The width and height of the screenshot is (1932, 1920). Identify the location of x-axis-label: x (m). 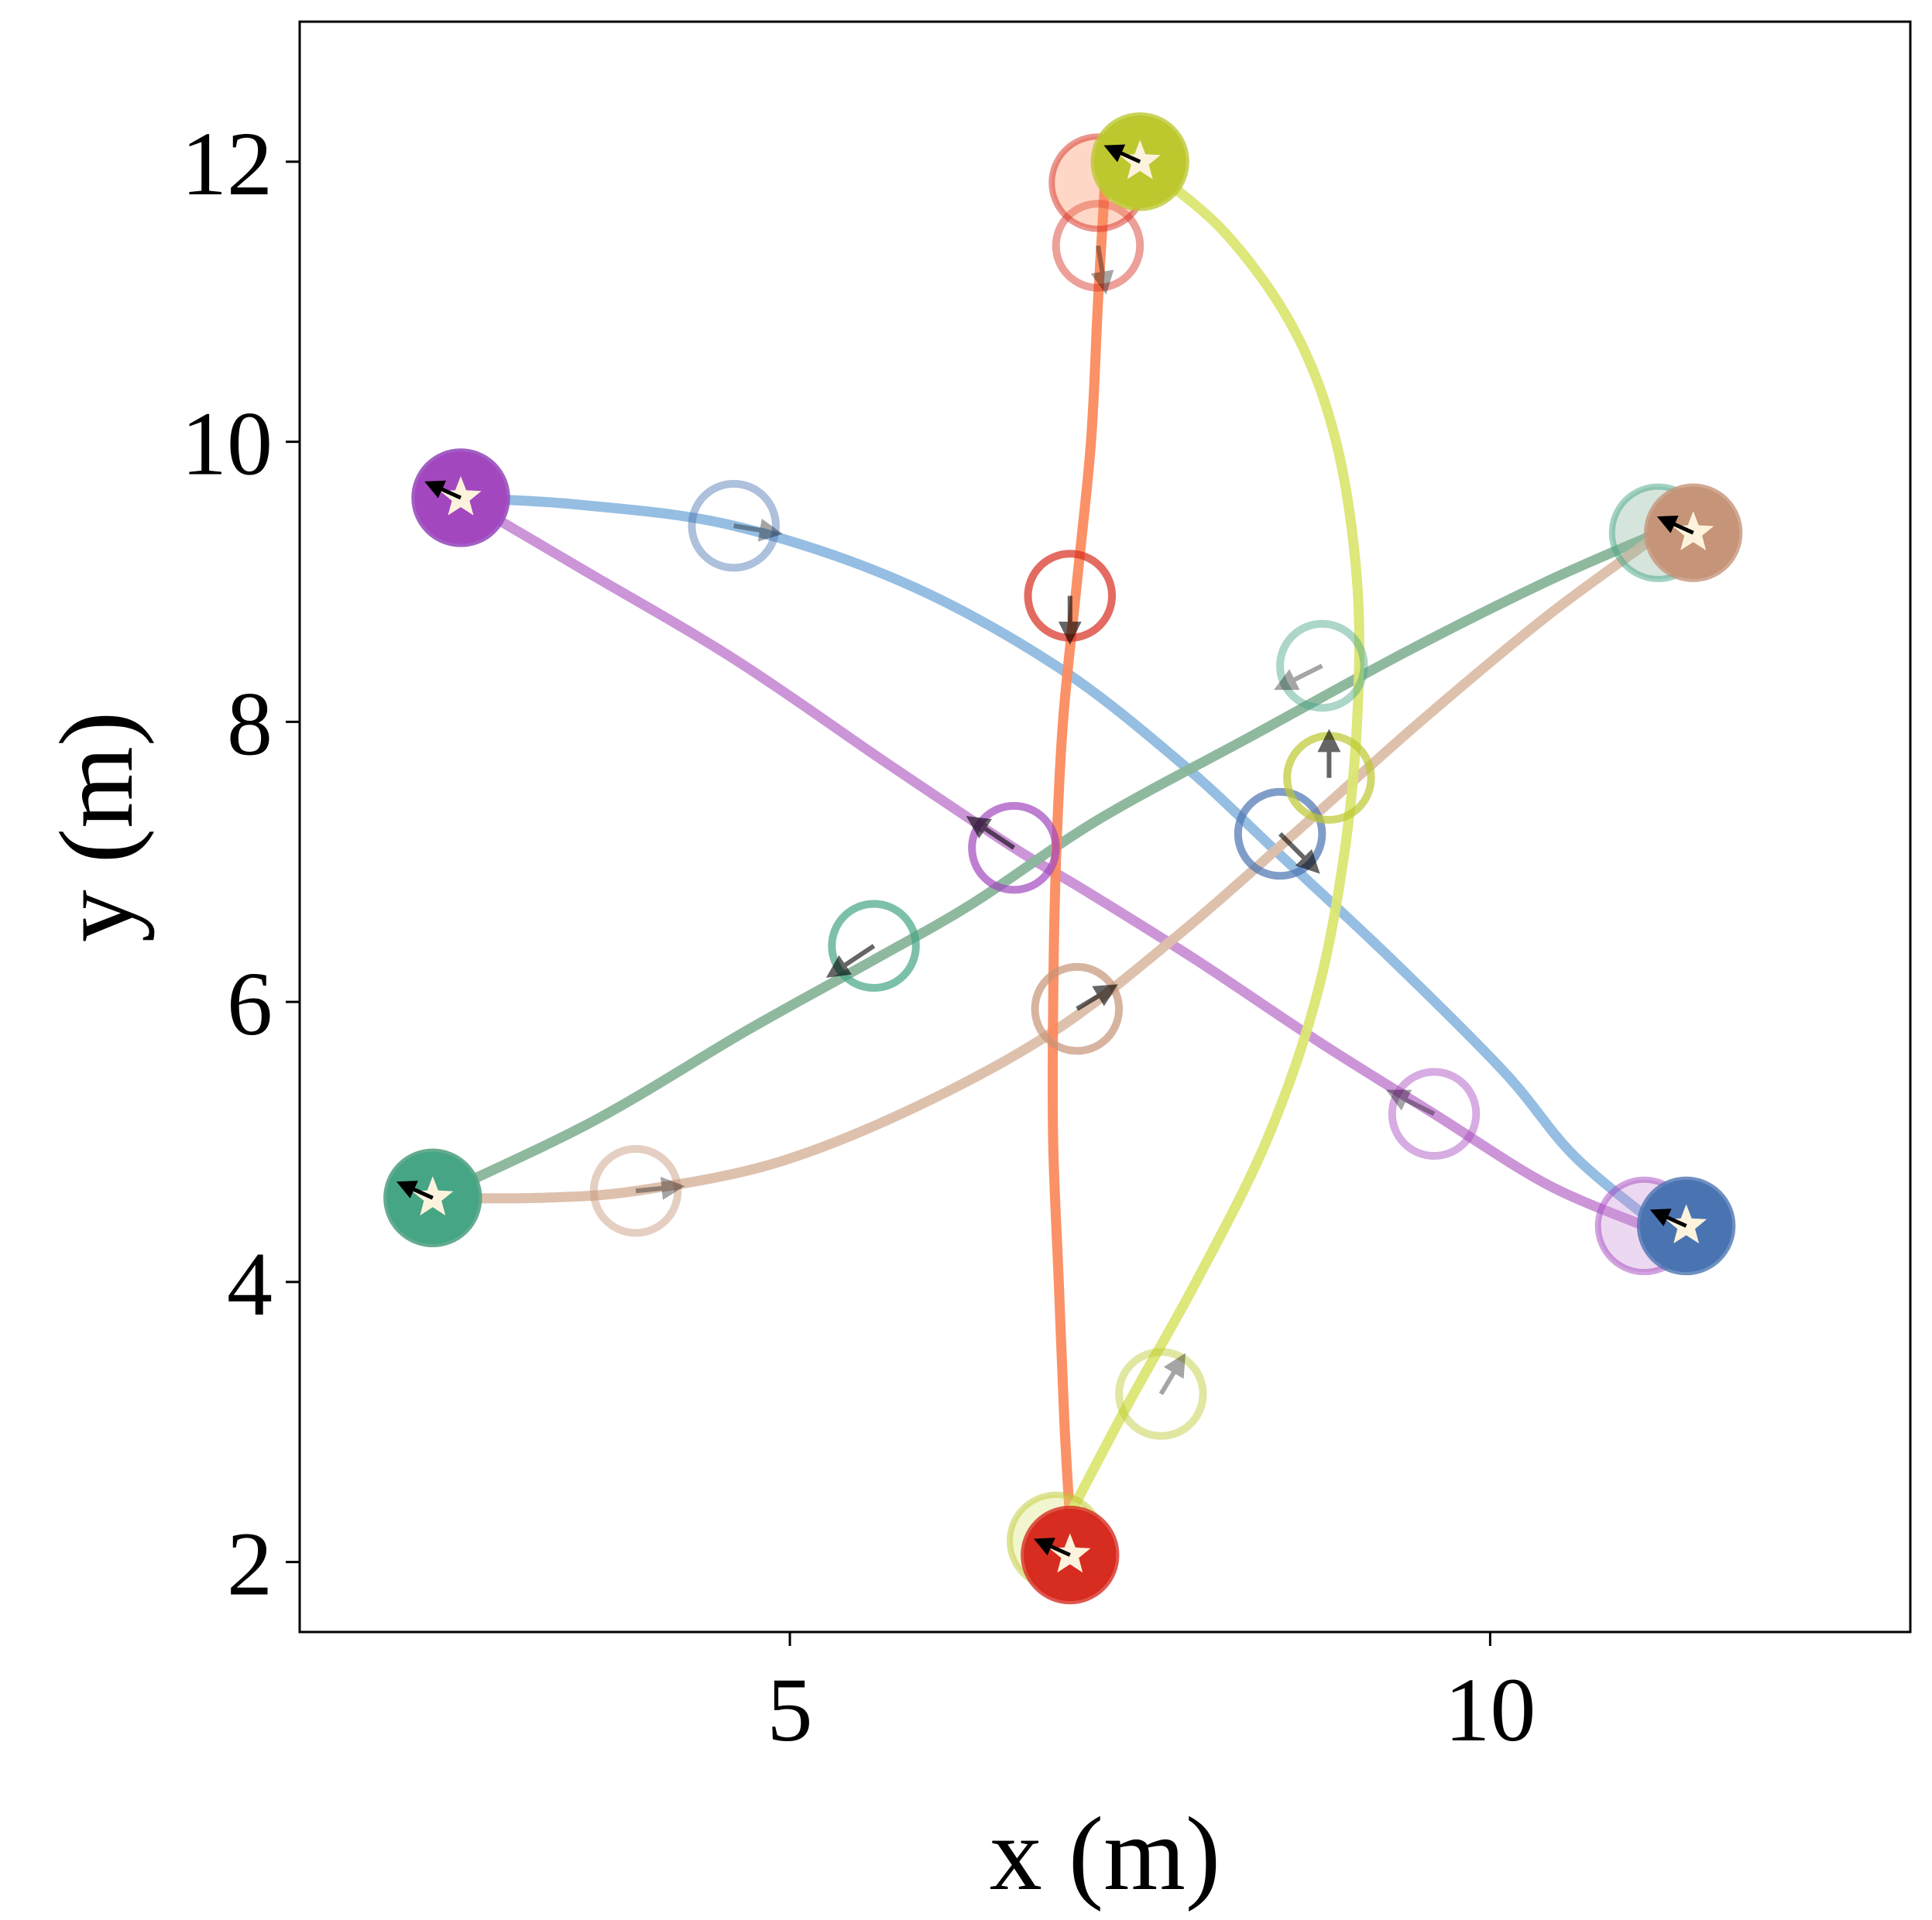
(1105, 1854).